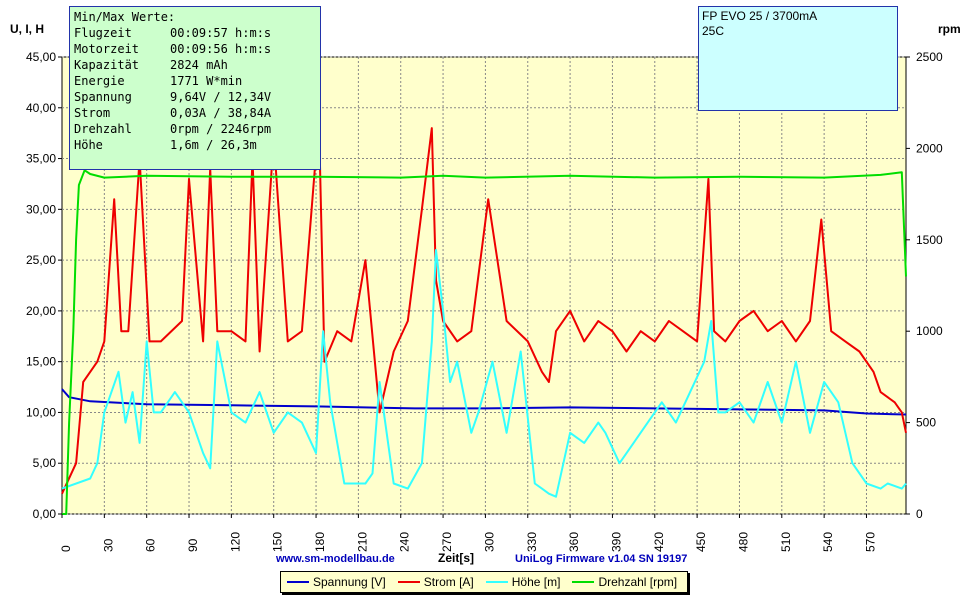 Image resolution: width=970 pixels, height=604 pixels. I want to click on y-tick-label-left: 0,00, so click(45, 514).